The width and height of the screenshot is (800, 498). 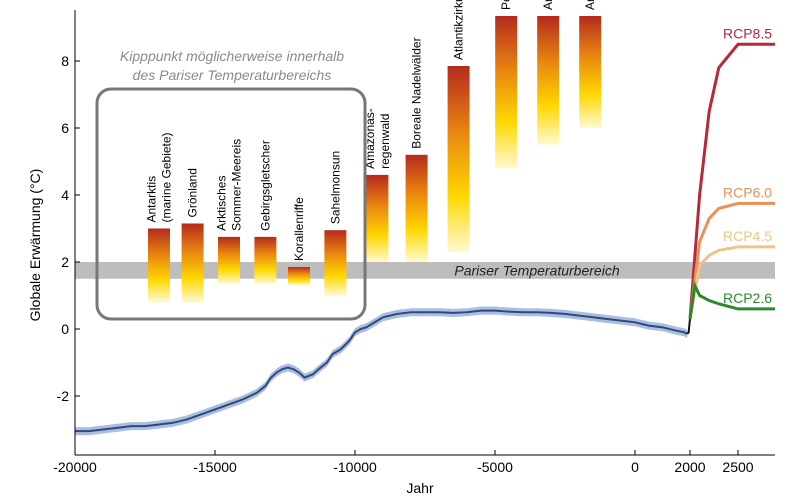 What do you see at coordinates (335, 187) in the screenshot?
I see `tipping-label-5-0: Sahelmonsun` at bounding box center [335, 187].